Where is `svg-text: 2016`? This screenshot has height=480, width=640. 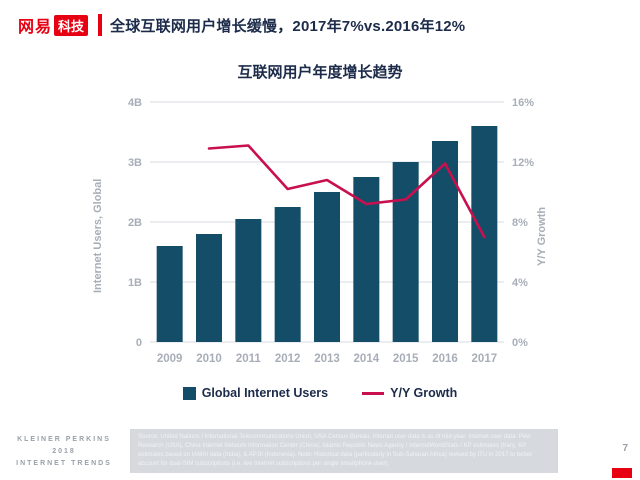
svg-text: 2016 is located at coordinates (445, 359).